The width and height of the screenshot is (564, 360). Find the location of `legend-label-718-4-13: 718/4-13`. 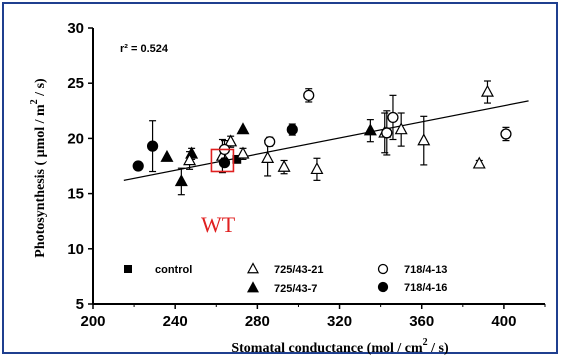

legend-label-718-4-13: 718/4-13 is located at coordinates (425, 270).